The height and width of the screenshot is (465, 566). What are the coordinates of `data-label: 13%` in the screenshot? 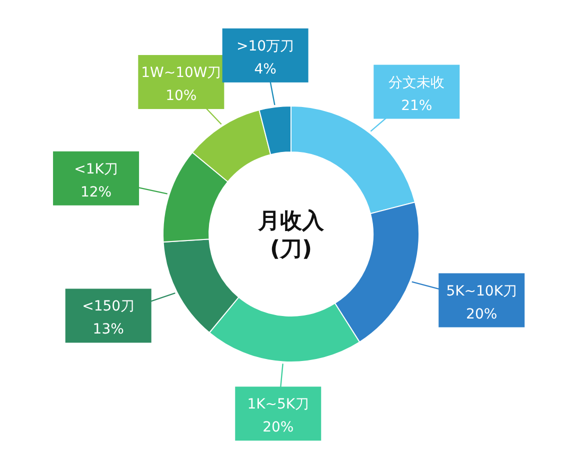 It's located at (108, 330).